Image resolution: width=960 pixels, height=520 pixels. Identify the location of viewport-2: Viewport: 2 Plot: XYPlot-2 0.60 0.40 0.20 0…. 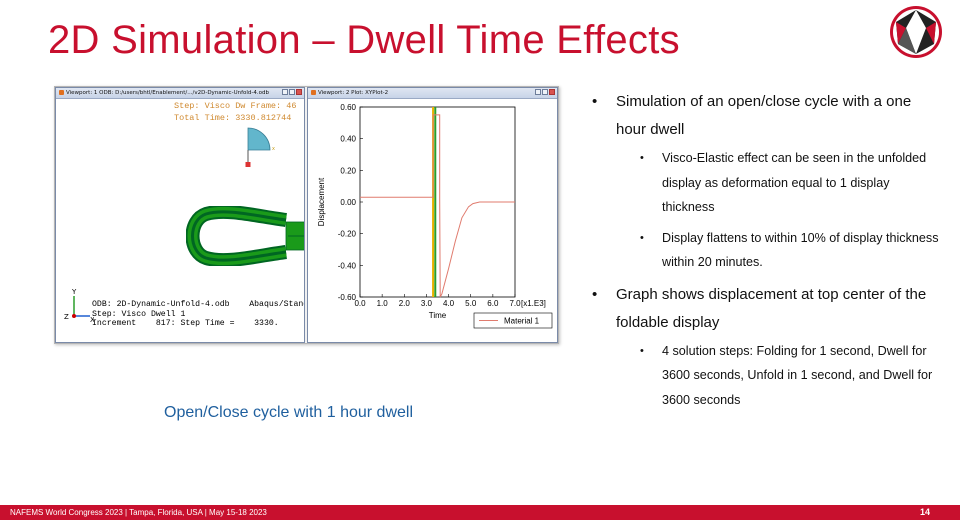
(432, 215).